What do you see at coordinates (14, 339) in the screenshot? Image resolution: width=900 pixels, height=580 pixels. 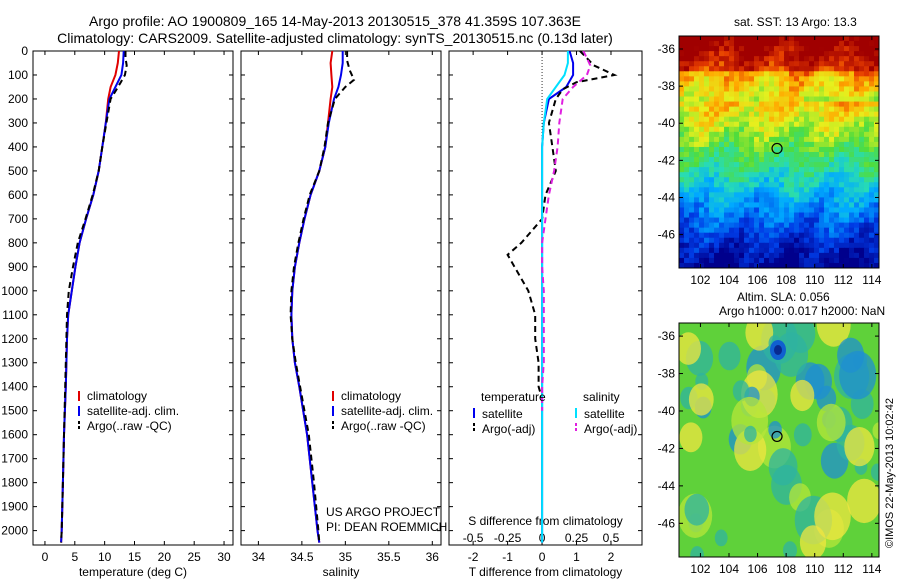 I see `y-tick-label: 1200` at bounding box center [14, 339].